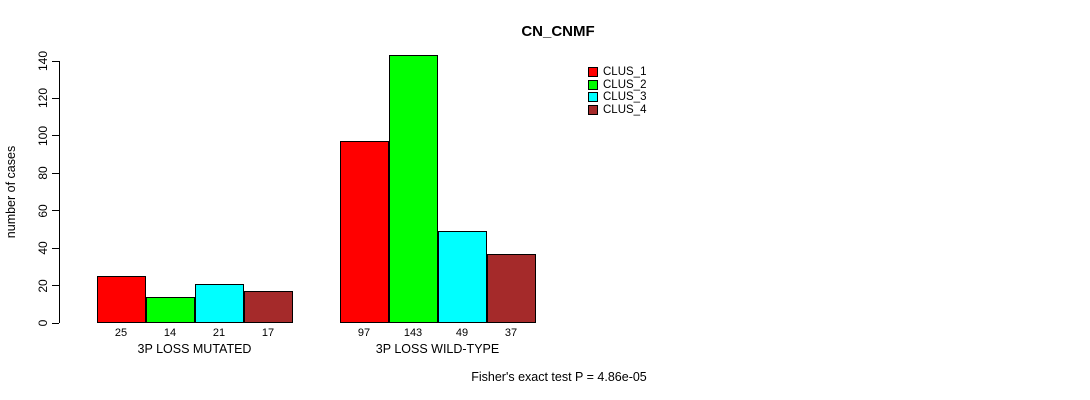 The image size is (1090, 400). Describe the element at coordinates (219, 333) in the screenshot. I see `bar-value-label: 21` at that location.